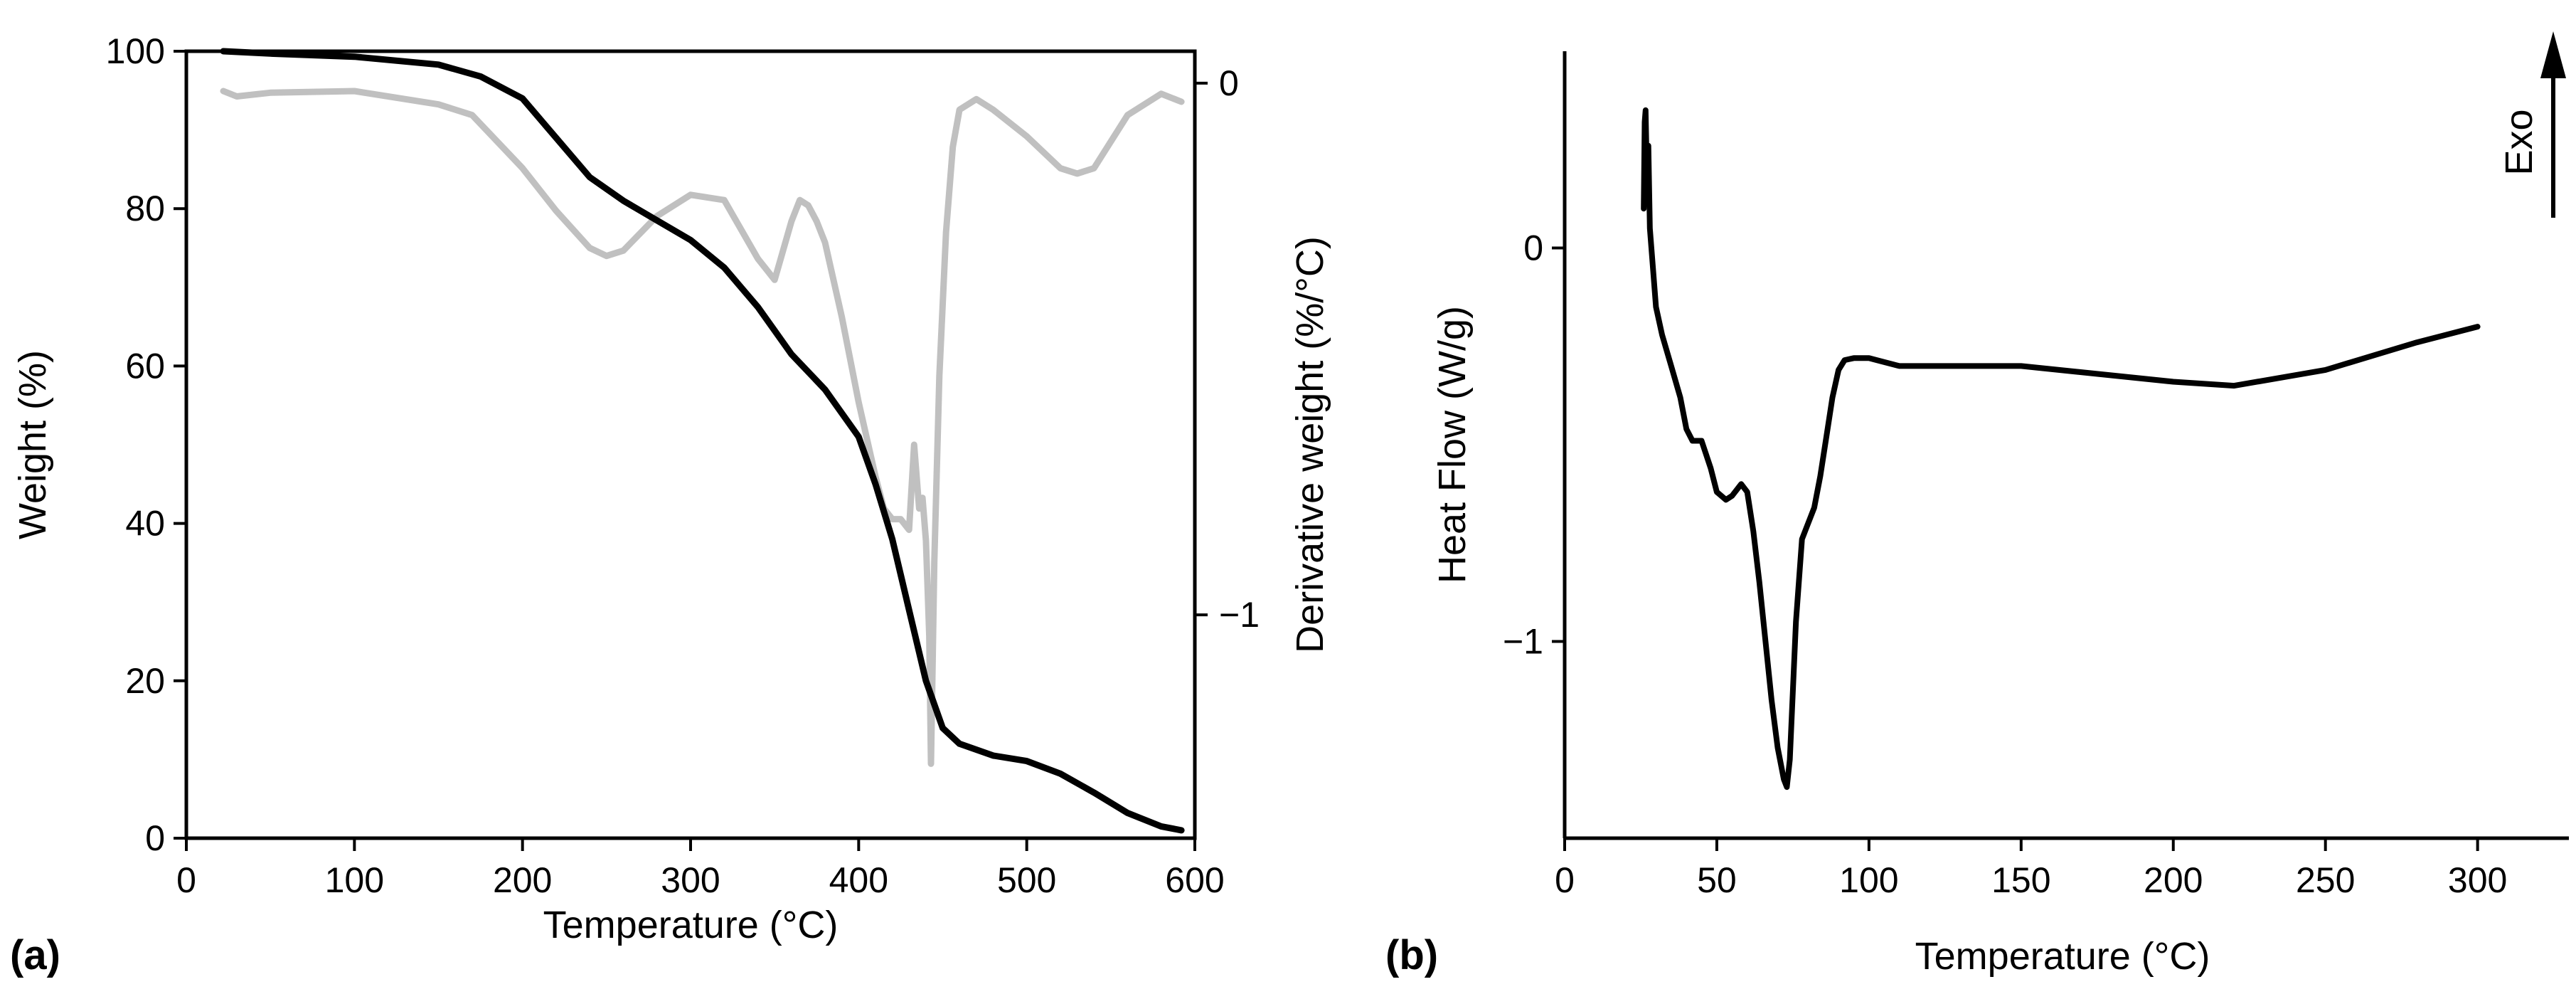 This screenshot has width=2576, height=999. I want to click on panel-a-x-tick-label: 300, so click(690, 880).